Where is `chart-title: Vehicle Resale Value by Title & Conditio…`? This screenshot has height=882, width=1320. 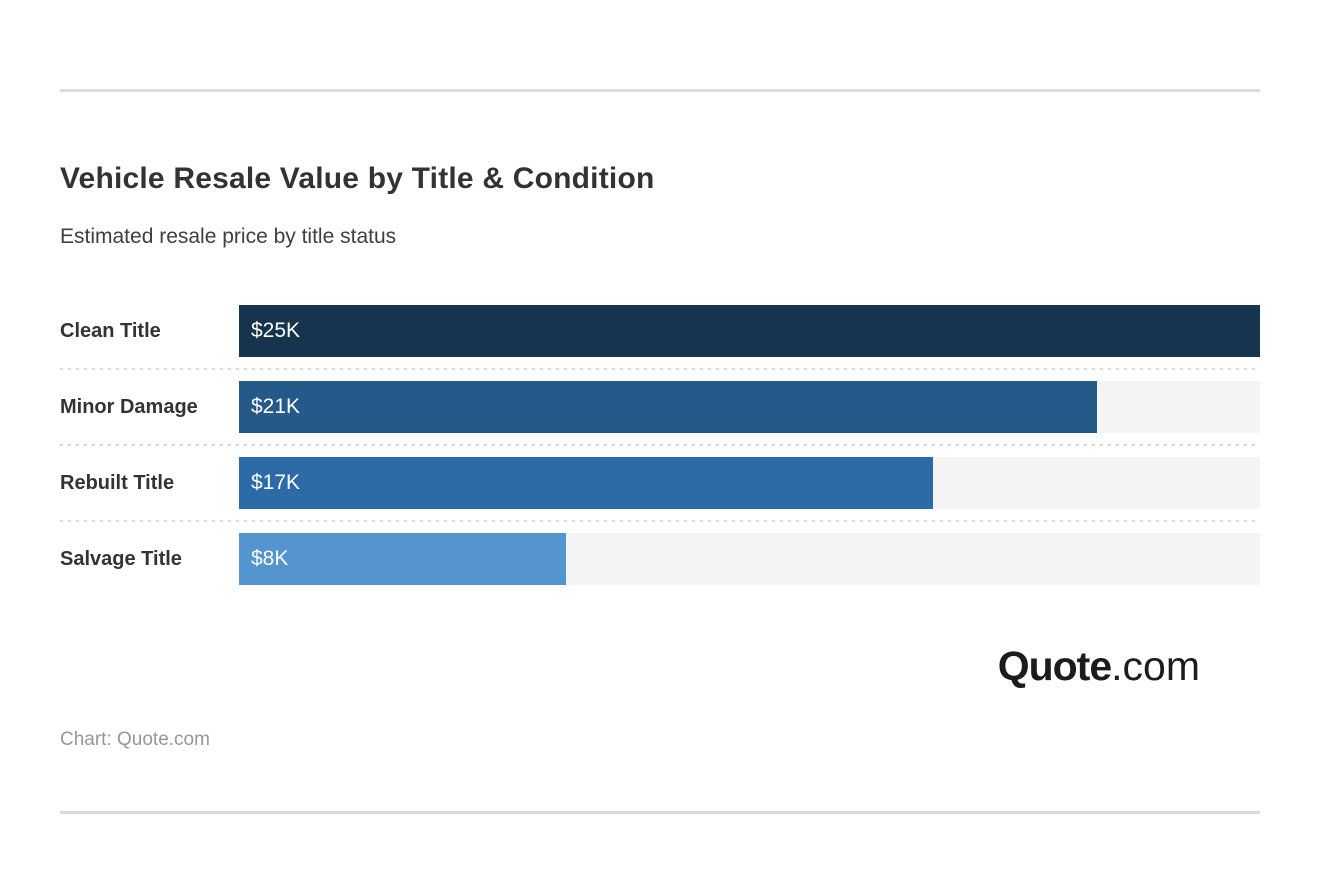
chart-title: Vehicle Resale Value by Title & Conditio… is located at coordinates (357, 178).